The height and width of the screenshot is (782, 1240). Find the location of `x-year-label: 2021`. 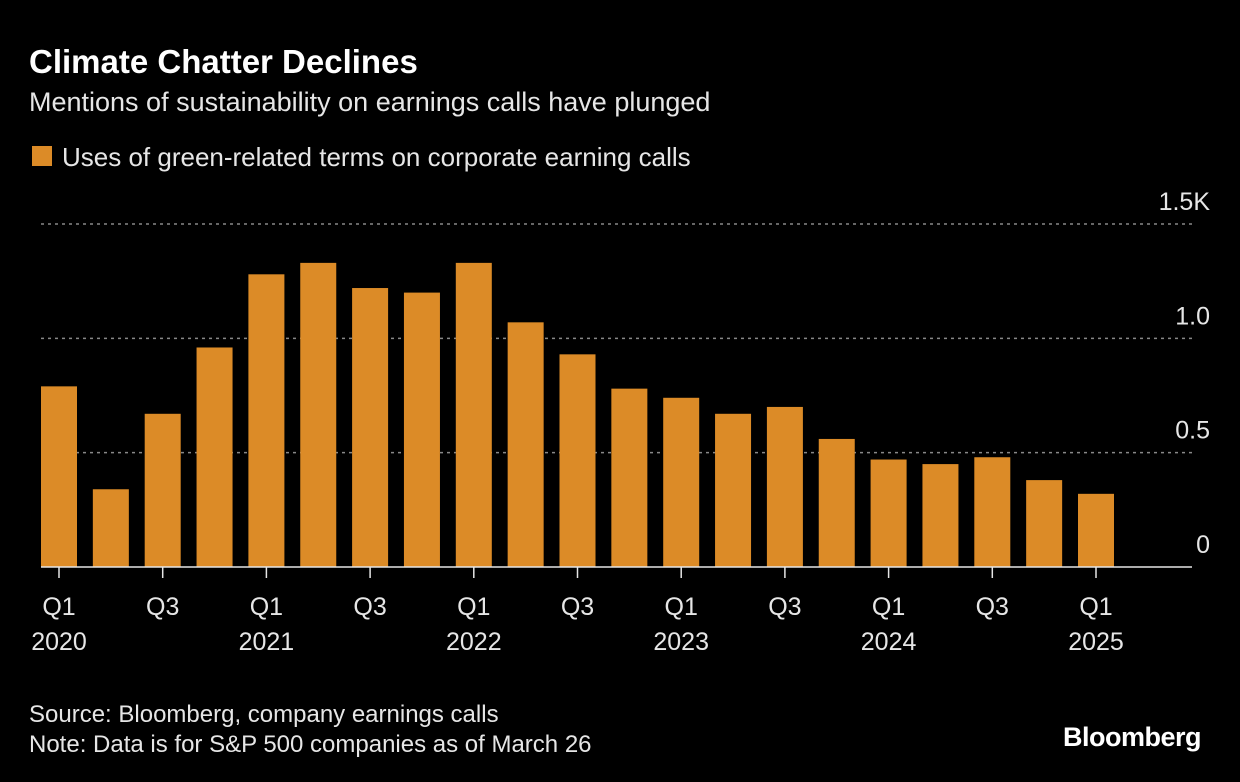

x-year-label: 2021 is located at coordinates (267, 642).